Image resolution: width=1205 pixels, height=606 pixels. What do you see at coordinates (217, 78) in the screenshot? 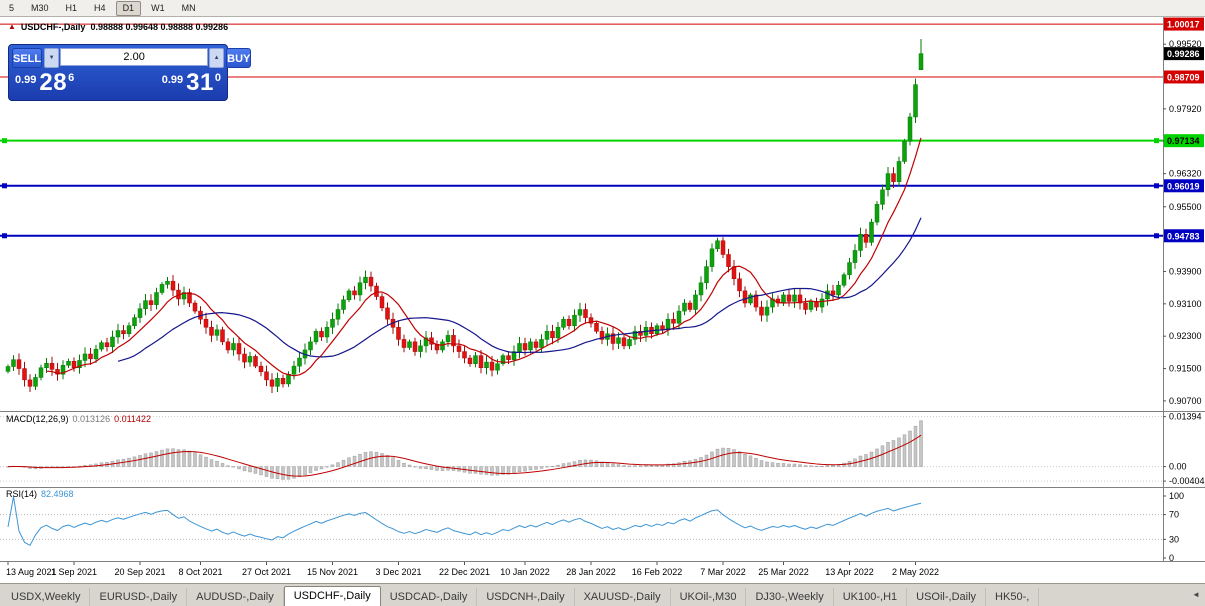
I see `buy-price-point: 0` at bounding box center [217, 78].